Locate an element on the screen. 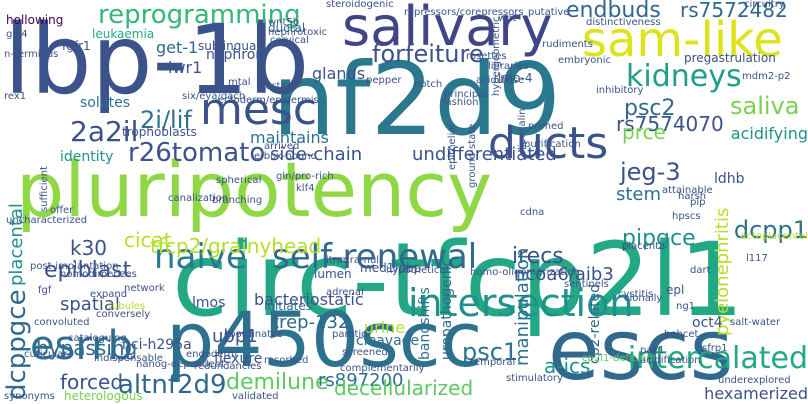  cloud-word: jeg-3 is located at coordinates (650, 172).